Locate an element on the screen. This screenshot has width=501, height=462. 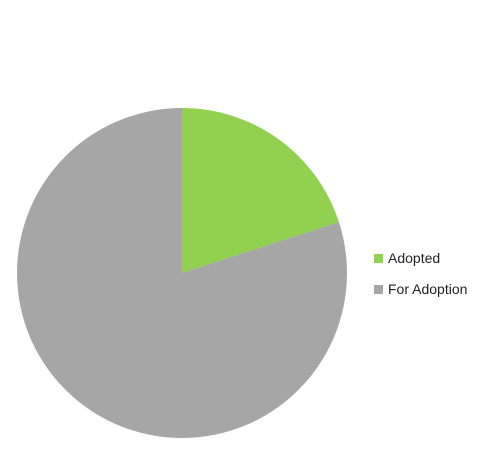
legend-item-adopted: Adopted is located at coordinates (420, 258).